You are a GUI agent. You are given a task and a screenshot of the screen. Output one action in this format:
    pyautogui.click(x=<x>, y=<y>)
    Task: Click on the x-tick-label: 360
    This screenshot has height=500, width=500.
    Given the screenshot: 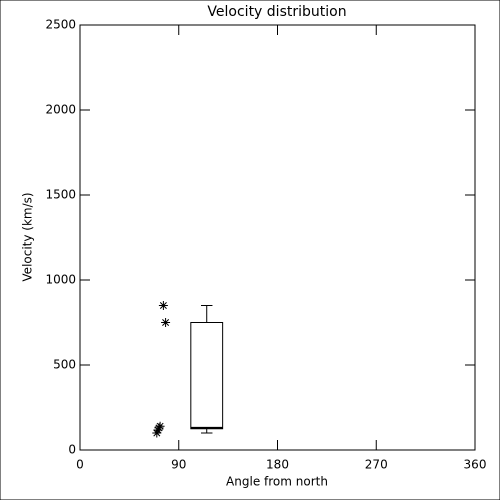 What is the action you would take?
    pyautogui.click(x=475, y=465)
    